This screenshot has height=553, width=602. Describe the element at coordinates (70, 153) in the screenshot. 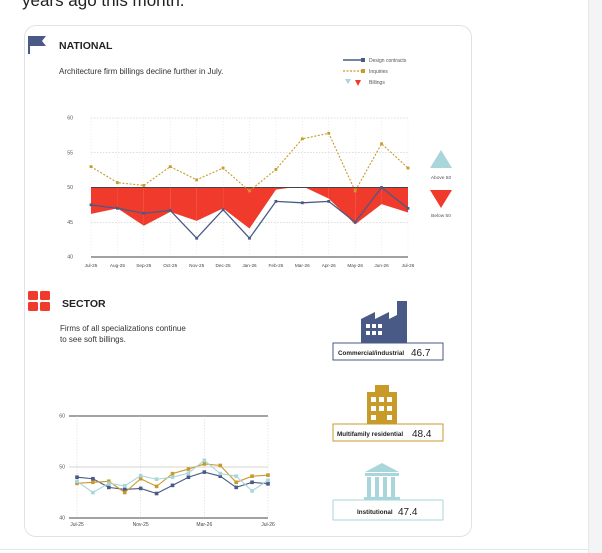

I see `national-ytick-label: 55` at that location.